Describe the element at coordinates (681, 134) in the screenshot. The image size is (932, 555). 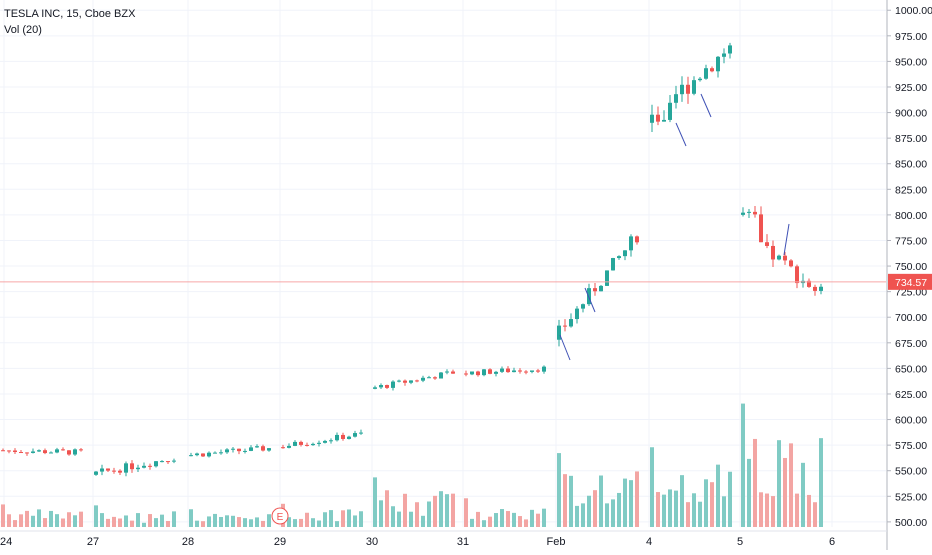
I see `annotation-arrow` at that location.